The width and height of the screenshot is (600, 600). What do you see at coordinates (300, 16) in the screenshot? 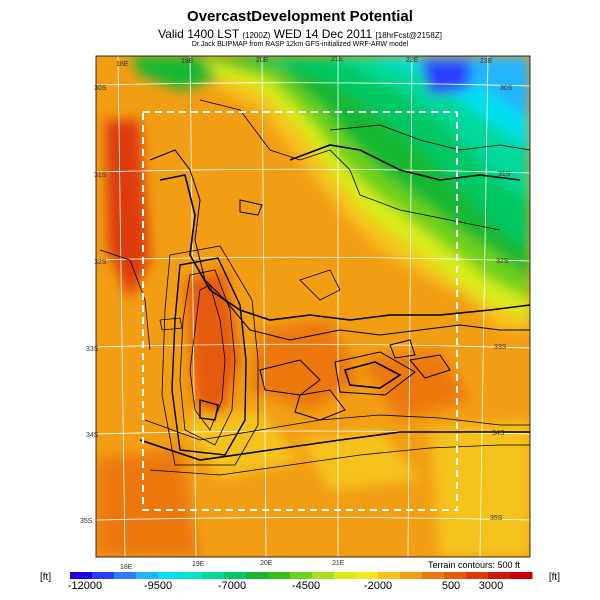
I see `chart-title: OvercastDevelopment Potential` at bounding box center [300, 16].